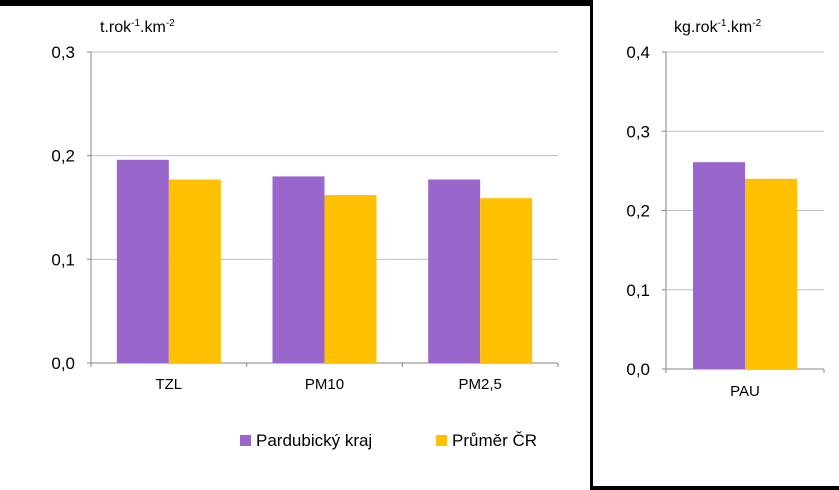 This screenshot has width=839, height=490. I want to click on legend-label-pardubicky: Pardubický kraj, so click(314, 440).